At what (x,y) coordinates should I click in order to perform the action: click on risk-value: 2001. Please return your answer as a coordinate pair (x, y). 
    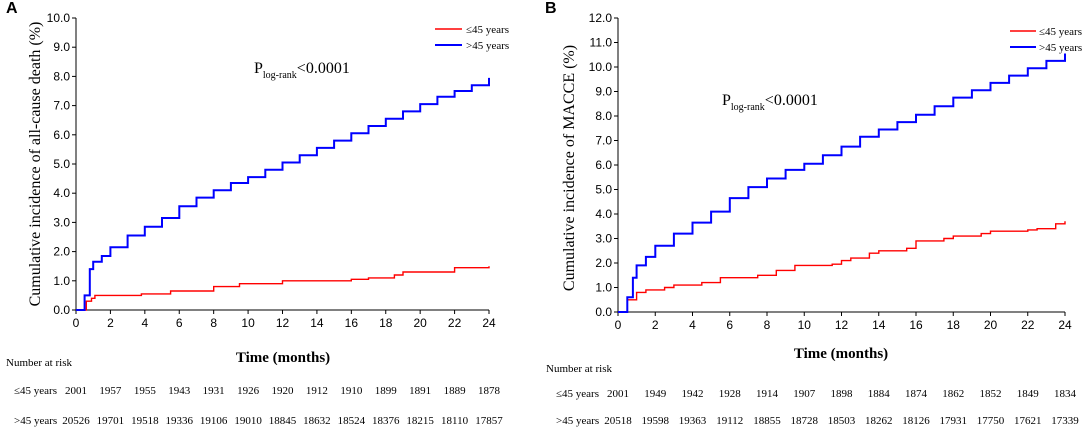
    Looking at the image, I should click on (618, 394).